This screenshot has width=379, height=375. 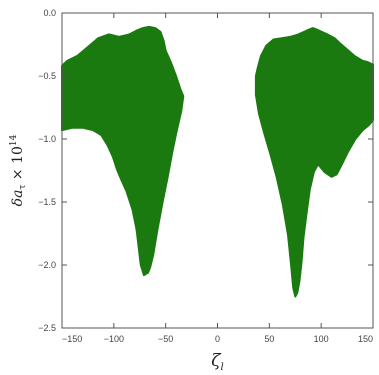 I want to click on x-axis-title-sub: l, so click(x=222, y=367).